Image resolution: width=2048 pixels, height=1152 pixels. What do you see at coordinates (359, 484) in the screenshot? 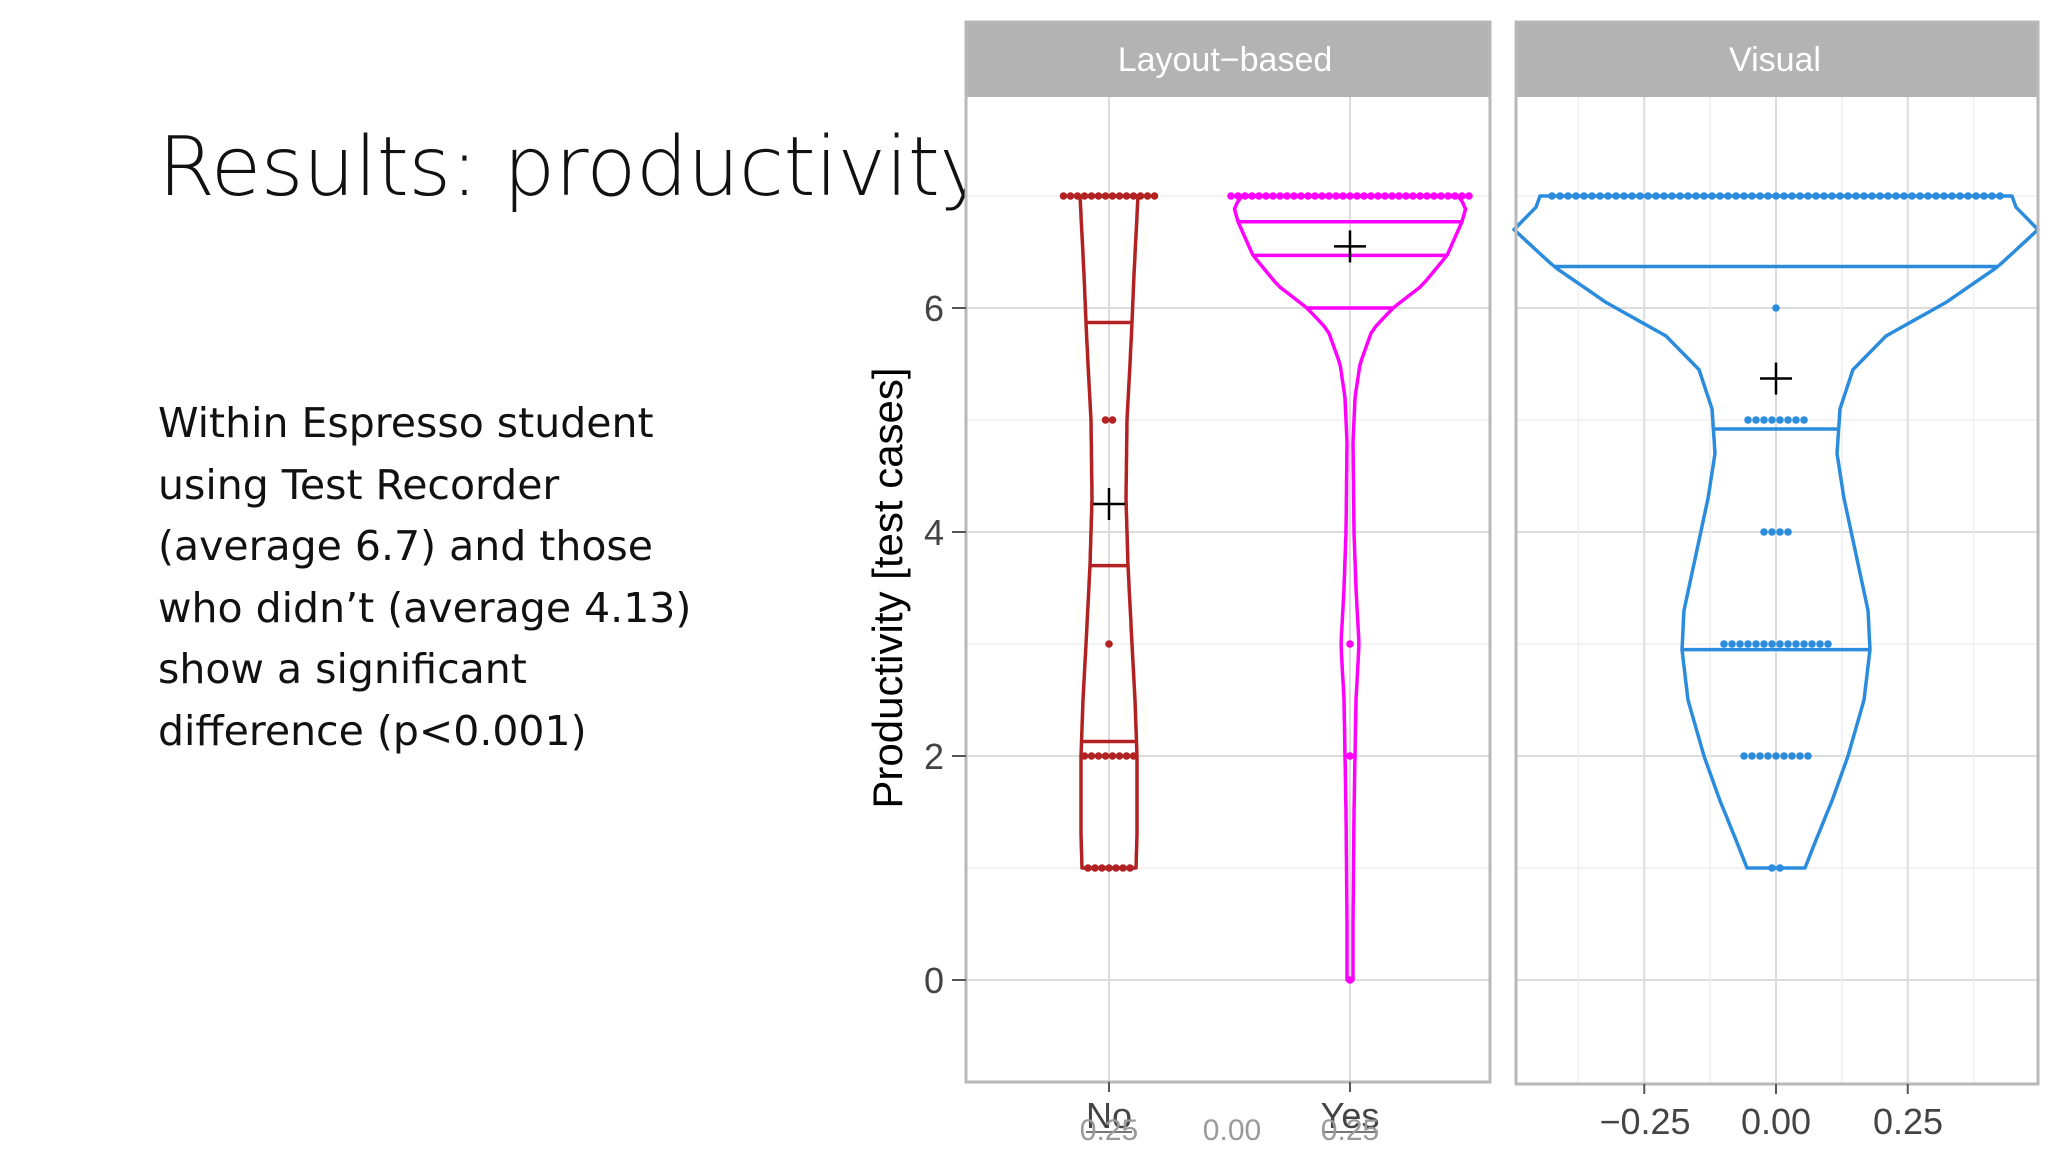
I see `body-line: using Test Recorder` at bounding box center [359, 484].